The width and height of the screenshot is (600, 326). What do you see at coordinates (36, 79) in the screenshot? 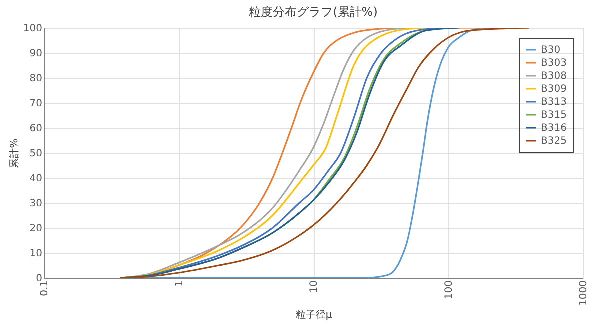
I see `y-tick-label: 80` at bounding box center [36, 79].